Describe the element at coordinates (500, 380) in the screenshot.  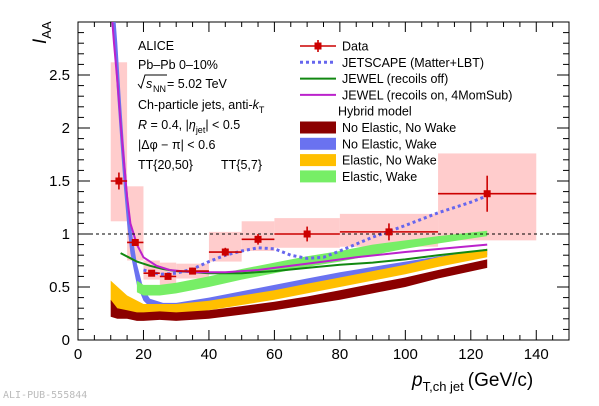
I see `x-axis-title-unit: (GeV/c)` at that location.